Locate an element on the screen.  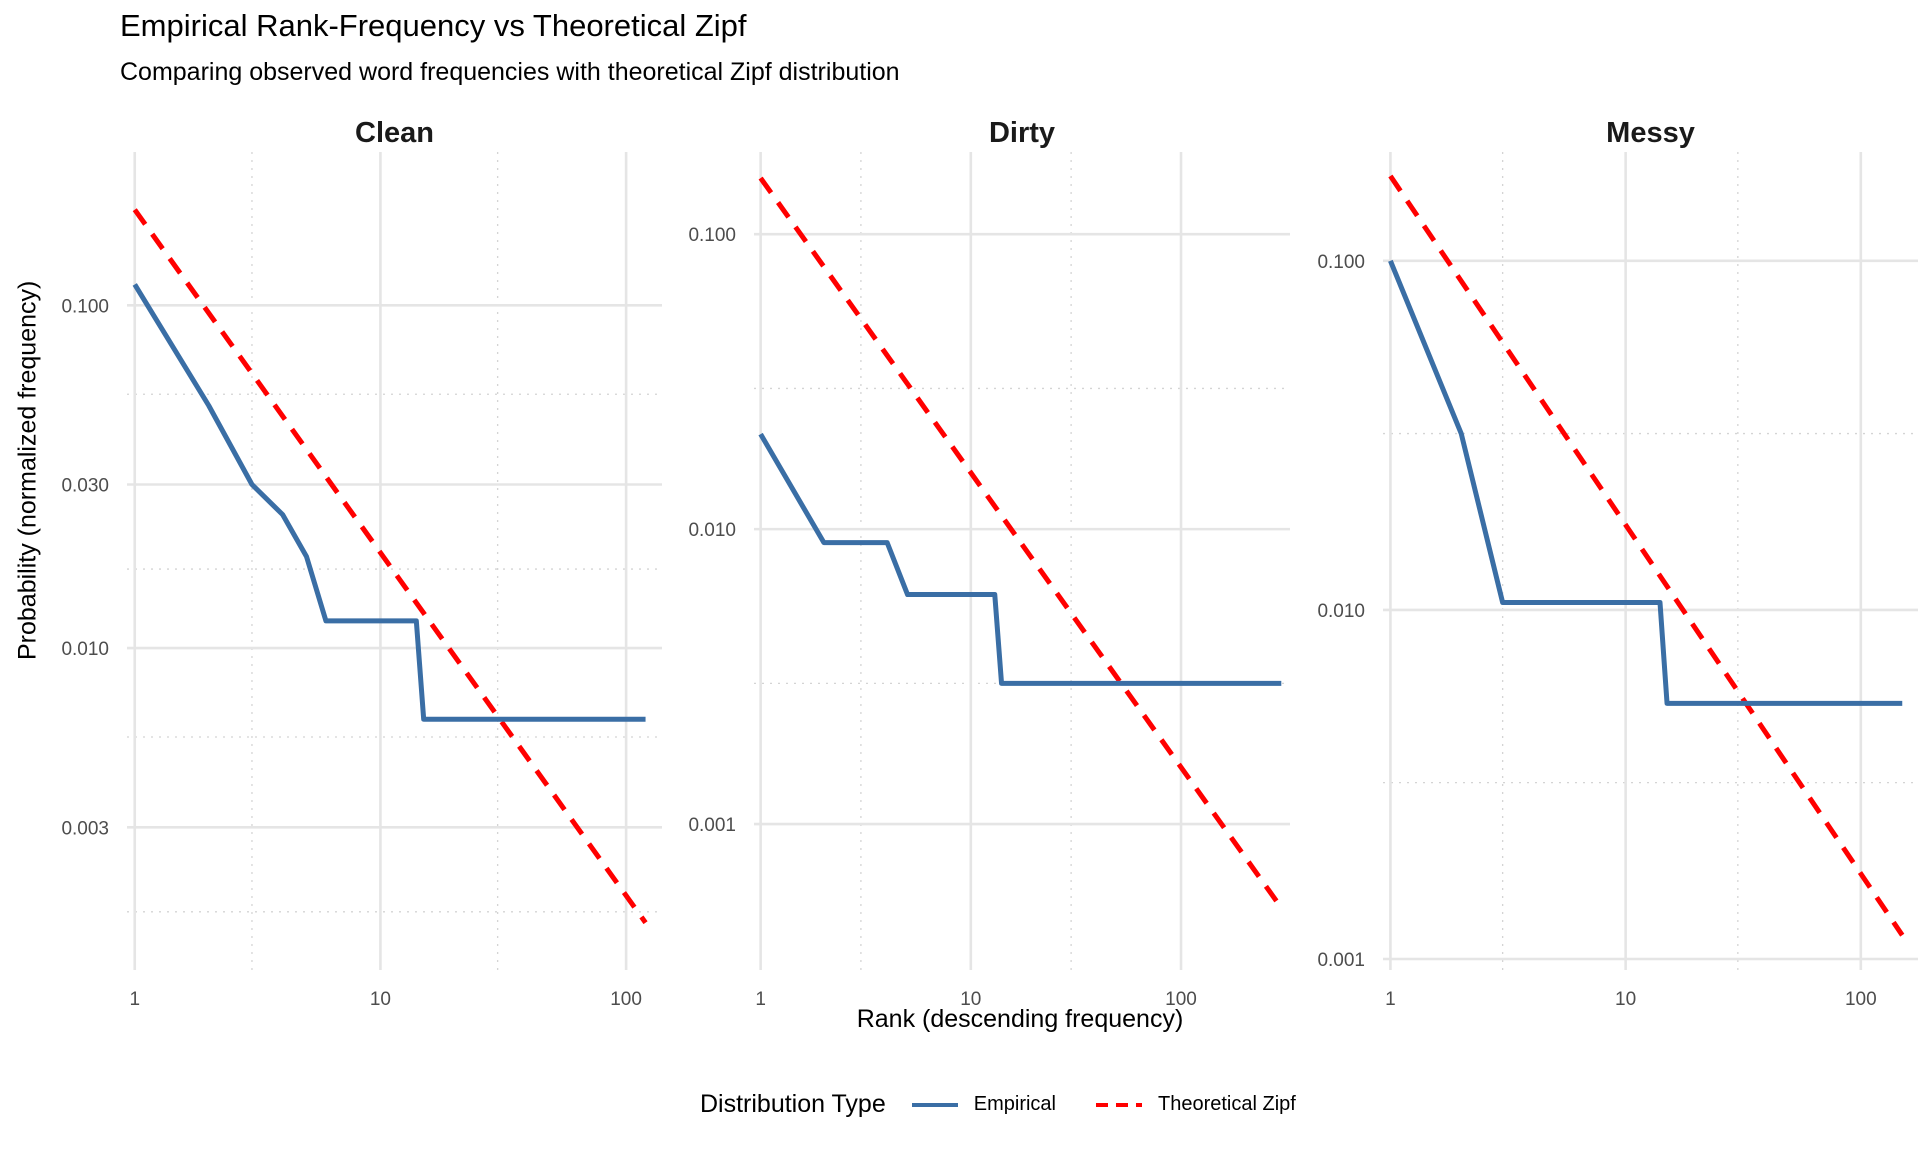
x-axis-label: Rank (descending frequency) is located at coordinates (1020, 1019).